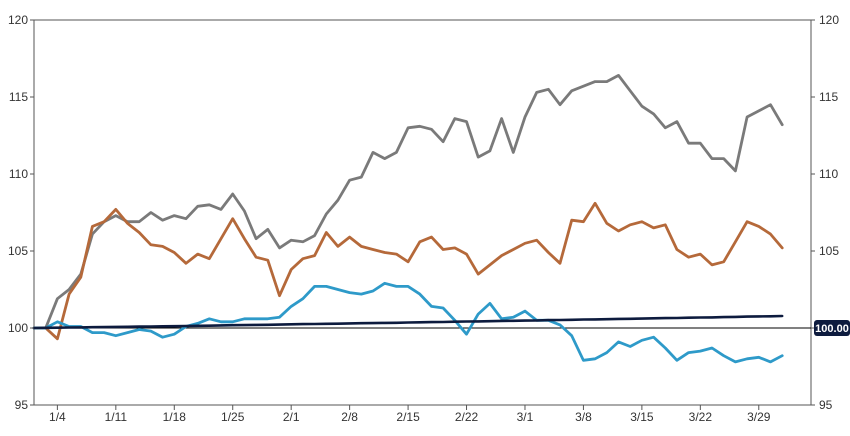  I want to click on y-tick-label-left: 95, so click(22, 405).